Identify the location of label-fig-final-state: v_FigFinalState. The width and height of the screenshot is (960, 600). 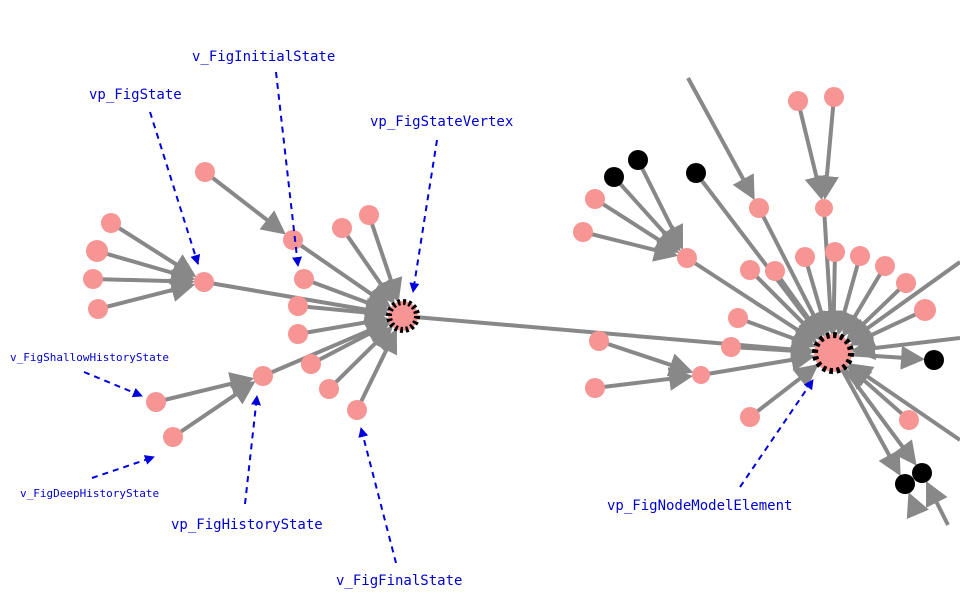
(399, 581).